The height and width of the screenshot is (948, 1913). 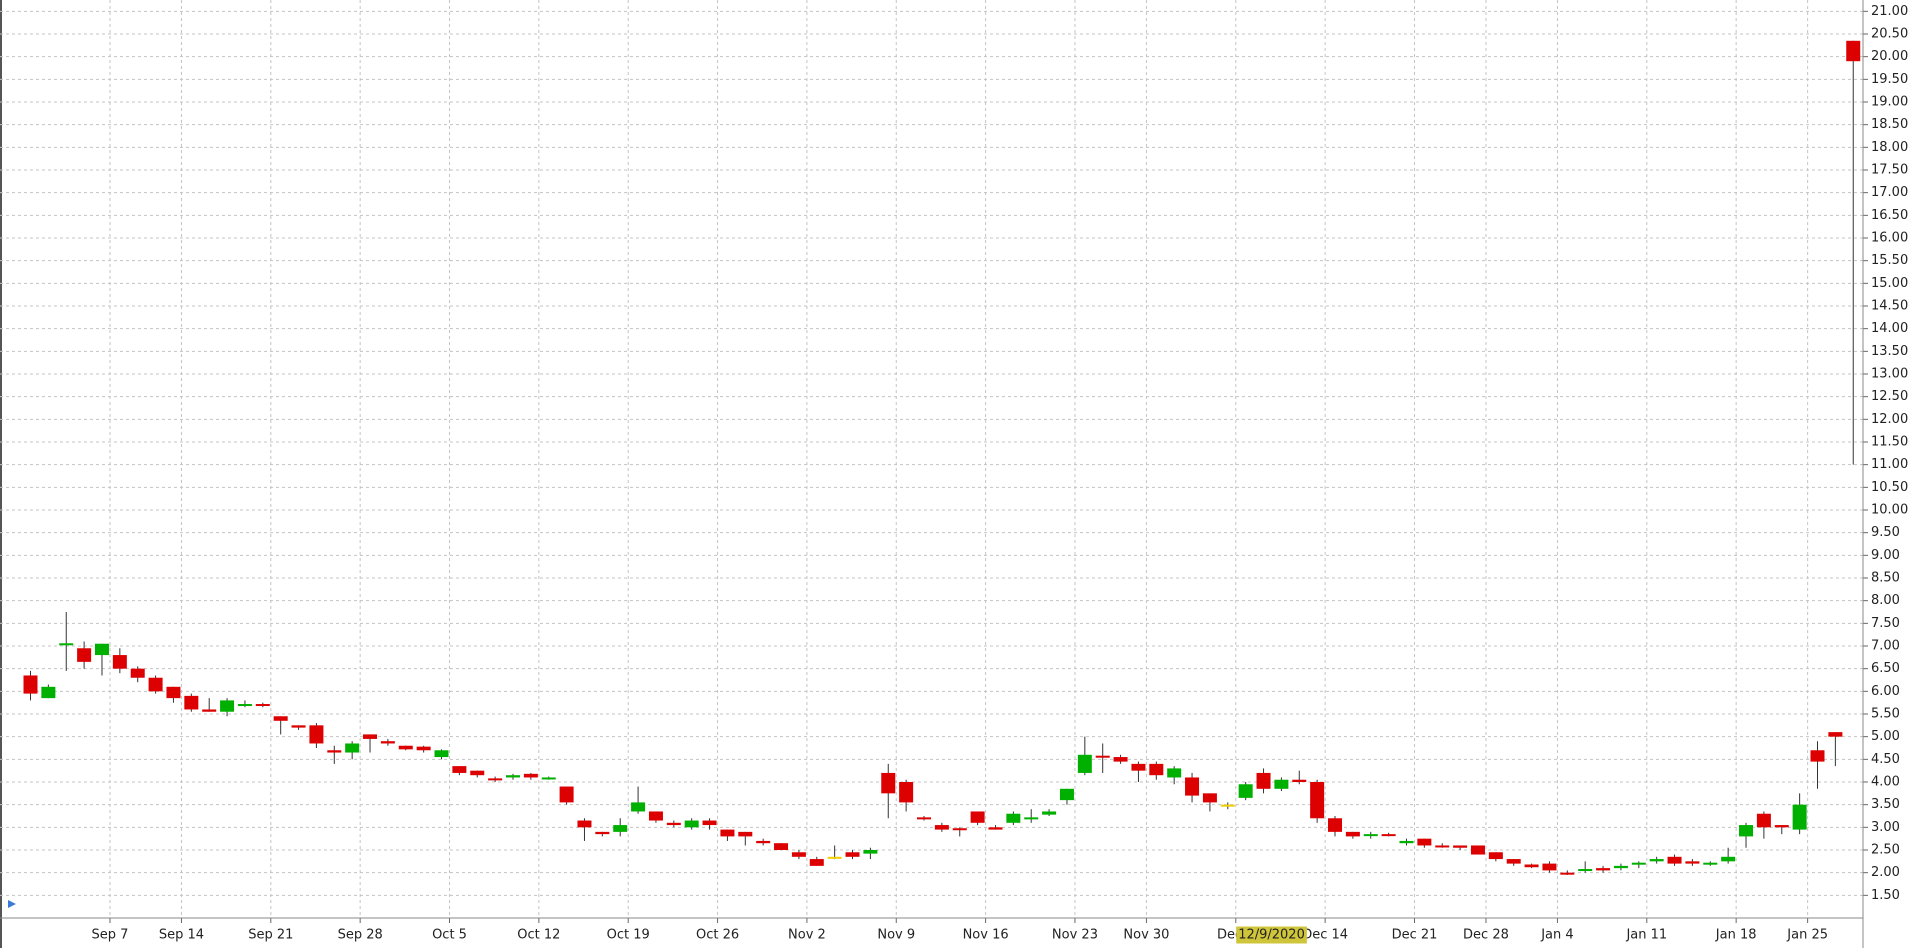 I want to click on x-tick-label: Nov 9, so click(x=896, y=935).